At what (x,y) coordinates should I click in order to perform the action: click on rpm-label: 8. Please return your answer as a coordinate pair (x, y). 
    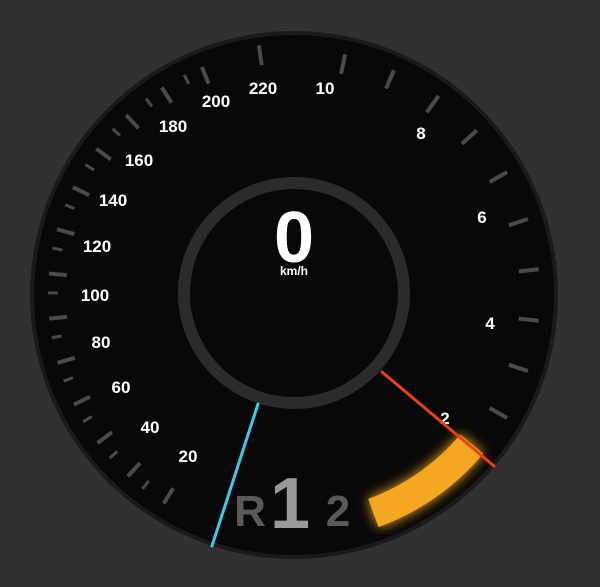
    Looking at the image, I should click on (420, 133).